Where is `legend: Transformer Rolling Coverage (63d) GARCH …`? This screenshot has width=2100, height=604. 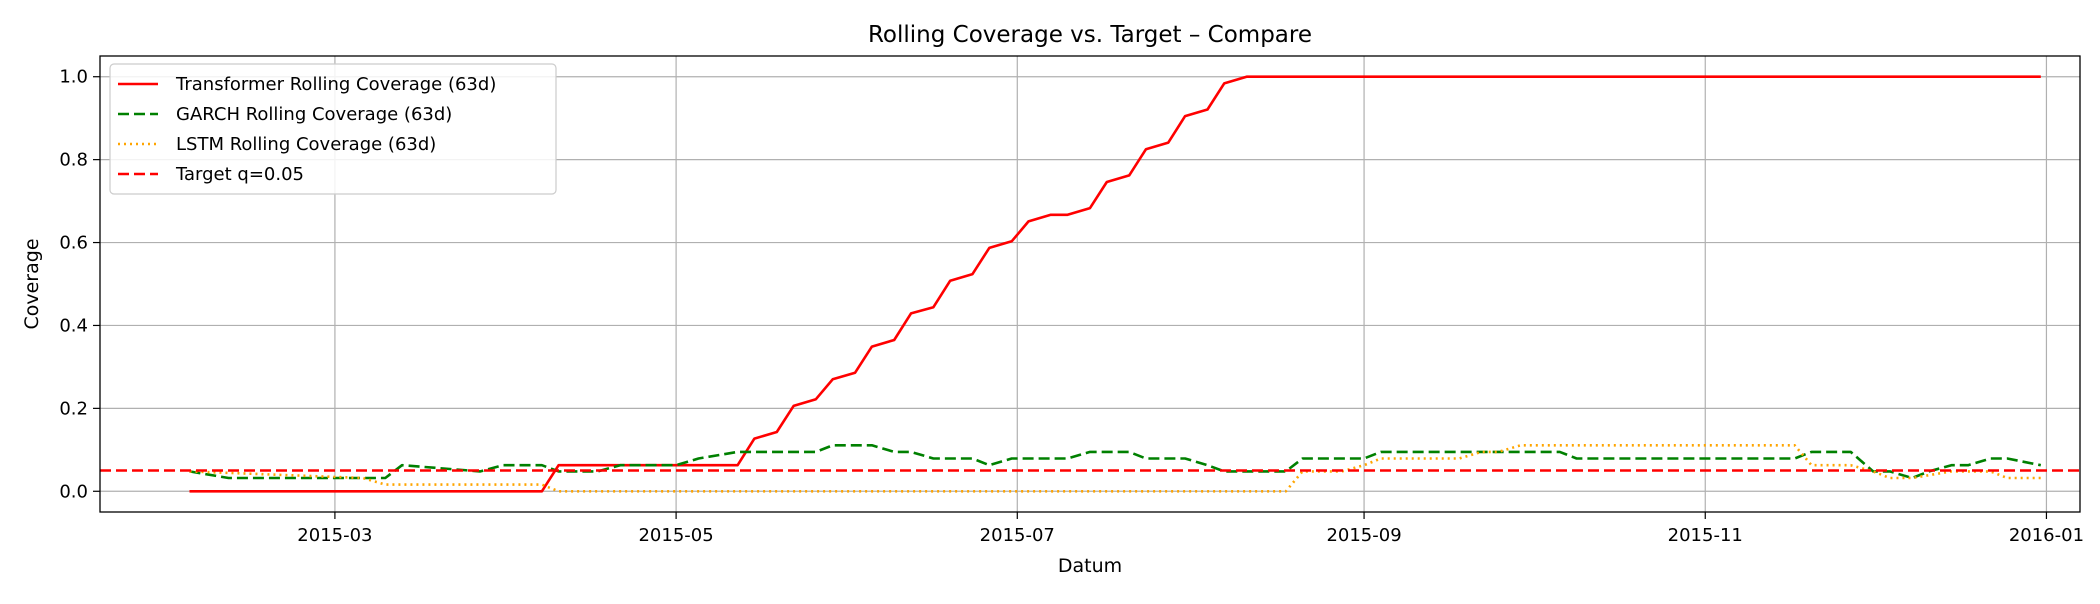
legend: Transformer Rolling Coverage (63d) GARCH … is located at coordinates (333, 129).